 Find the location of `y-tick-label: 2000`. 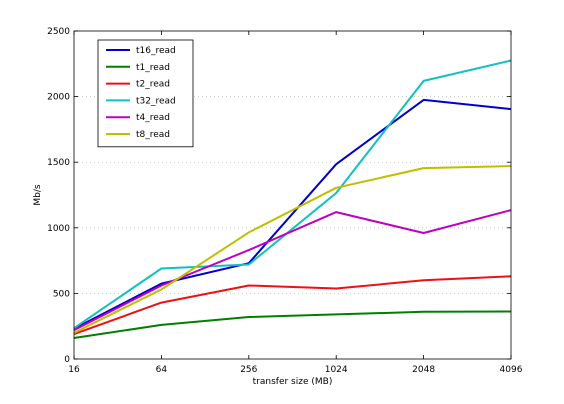

y-tick-label: 2000 is located at coordinates (58, 98).